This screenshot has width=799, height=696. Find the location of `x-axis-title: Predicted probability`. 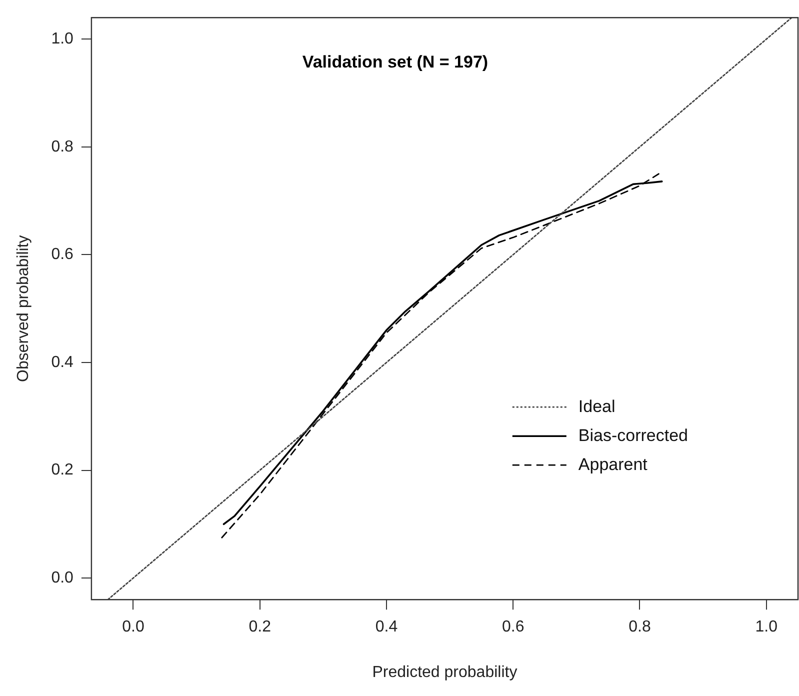

x-axis-title: Predicted probability is located at coordinates (445, 672).